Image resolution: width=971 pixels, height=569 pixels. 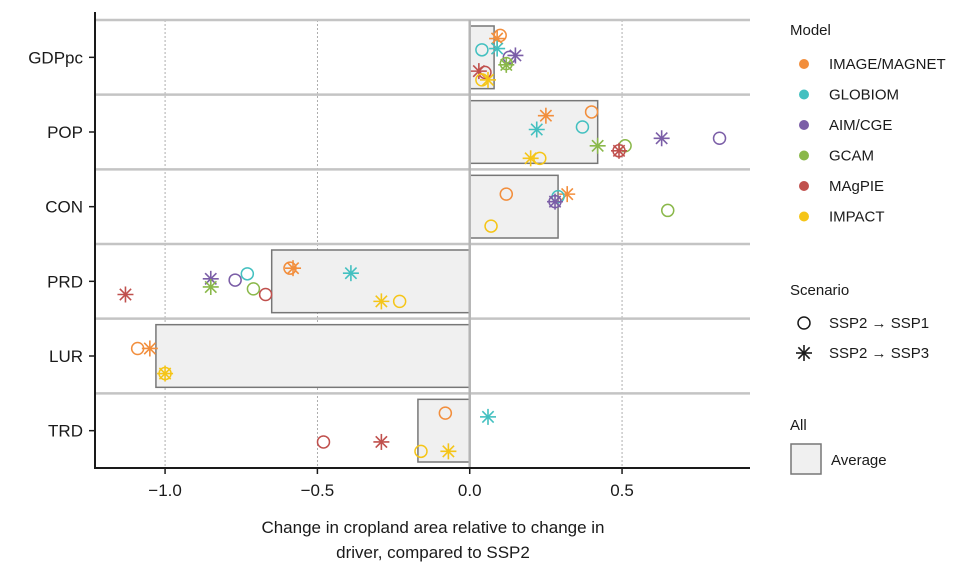 I want to click on legend-label-magpie: MAgPIE, so click(x=856, y=186).